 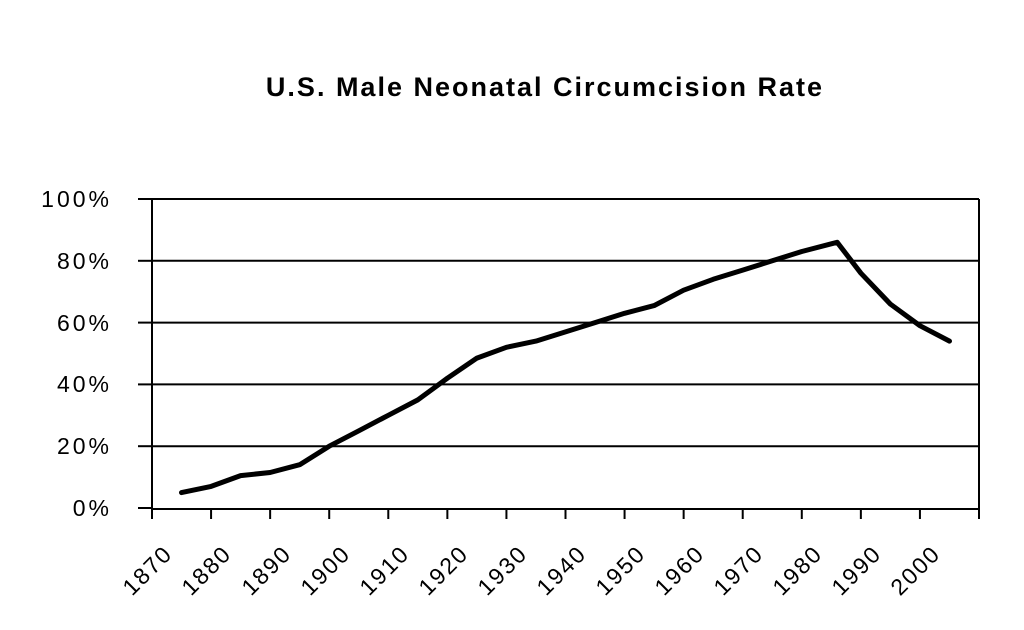 What do you see at coordinates (84, 322) in the screenshot?
I see `y-axis-label: 60%` at bounding box center [84, 322].